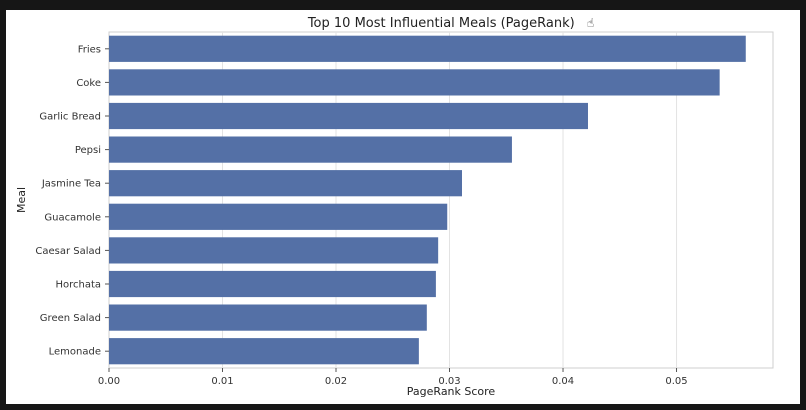 This screenshot has width=806, height=410. Describe the element at coordinates (70, 318) in the screenshot. I see `y-tick-label: Green Salad` at that location.